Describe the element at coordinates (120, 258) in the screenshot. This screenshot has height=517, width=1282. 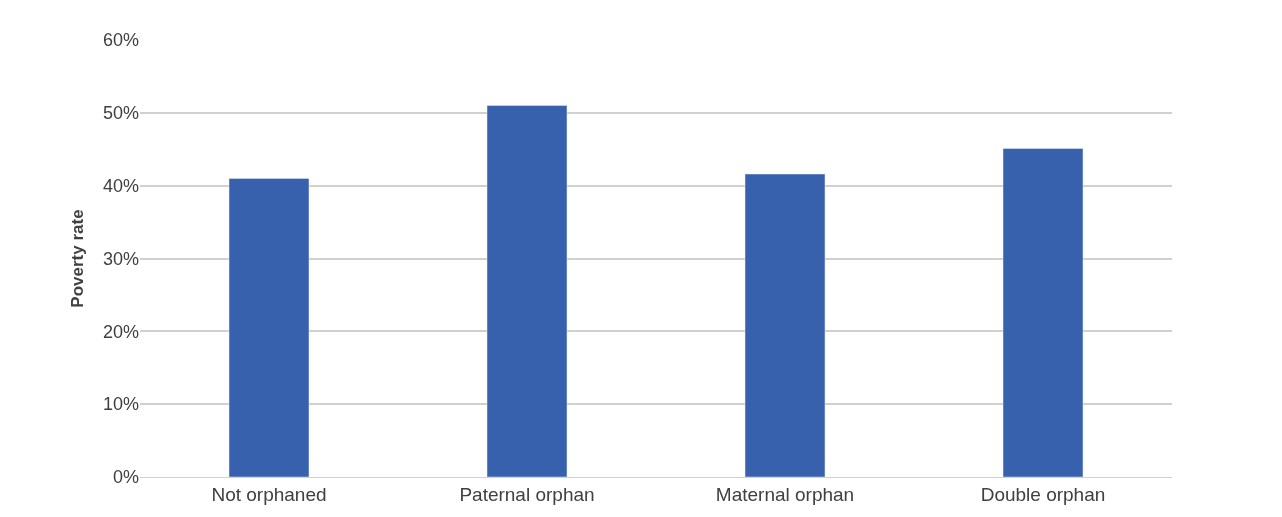
I see `y-tick-label: 30%` at that location.